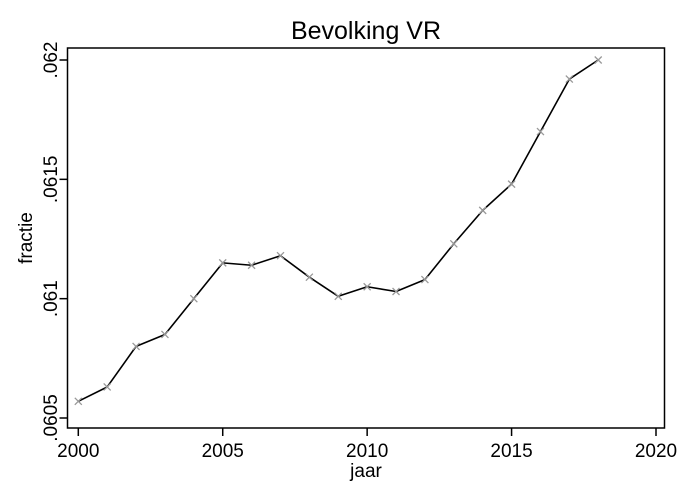 This screenshot has width=684, height=498. I want to click on x-axis-title: jaar, so click(365, 471).